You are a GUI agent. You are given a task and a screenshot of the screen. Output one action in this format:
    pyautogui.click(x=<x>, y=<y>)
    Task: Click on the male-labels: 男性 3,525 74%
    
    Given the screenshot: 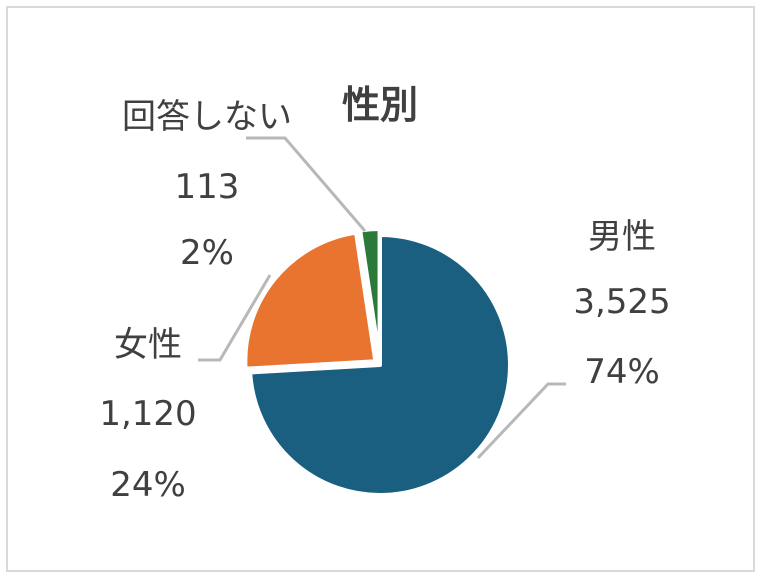 What is the action you would take?
    pyautogui.click(x=621, y=304)
    